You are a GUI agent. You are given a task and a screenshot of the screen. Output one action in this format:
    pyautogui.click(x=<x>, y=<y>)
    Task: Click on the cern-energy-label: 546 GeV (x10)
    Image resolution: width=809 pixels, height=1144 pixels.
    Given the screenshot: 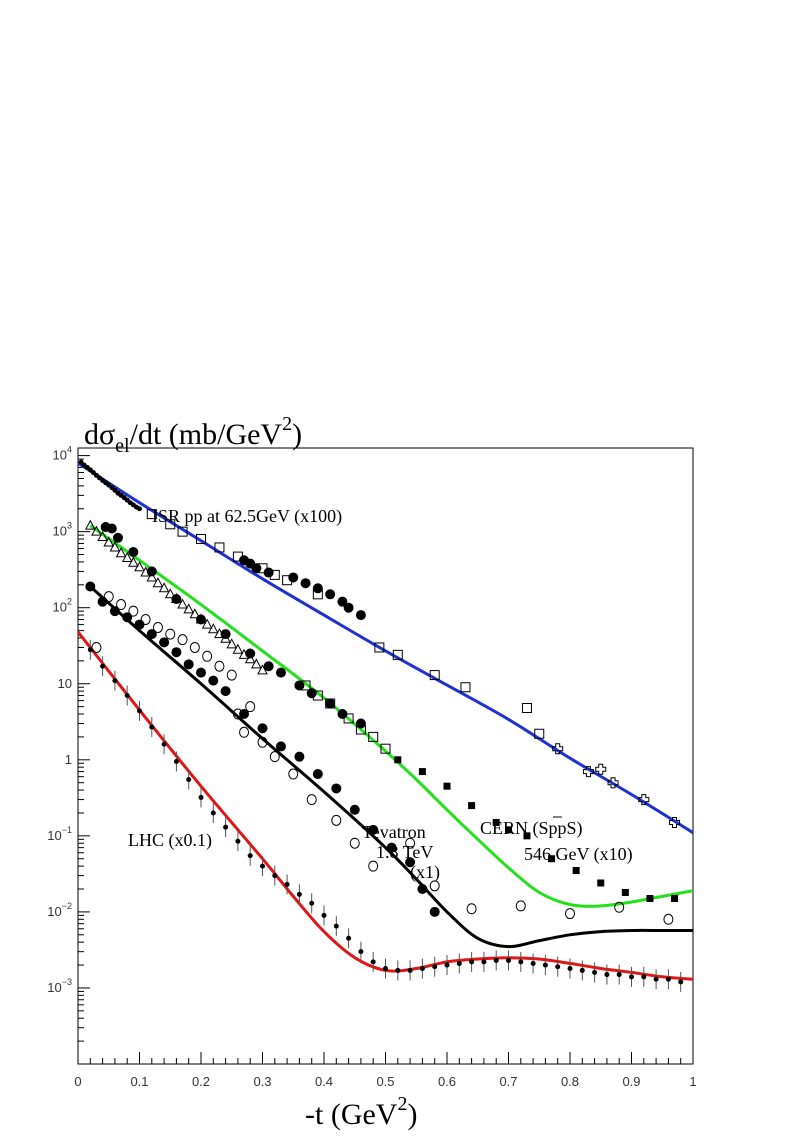 What is the action you would take?
    pyautogui.click(x=578, y=854)
    